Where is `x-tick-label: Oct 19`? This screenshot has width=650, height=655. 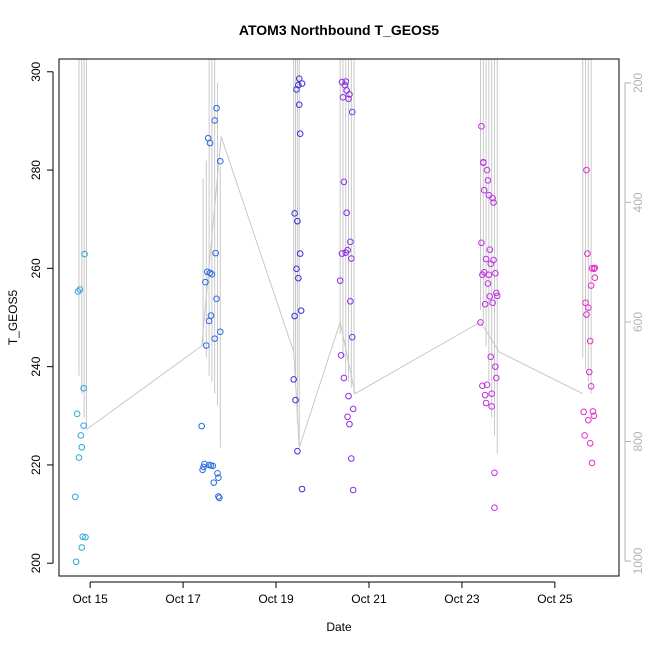 x-tick-label: Oct 19 is located at coordinates (276, 599).